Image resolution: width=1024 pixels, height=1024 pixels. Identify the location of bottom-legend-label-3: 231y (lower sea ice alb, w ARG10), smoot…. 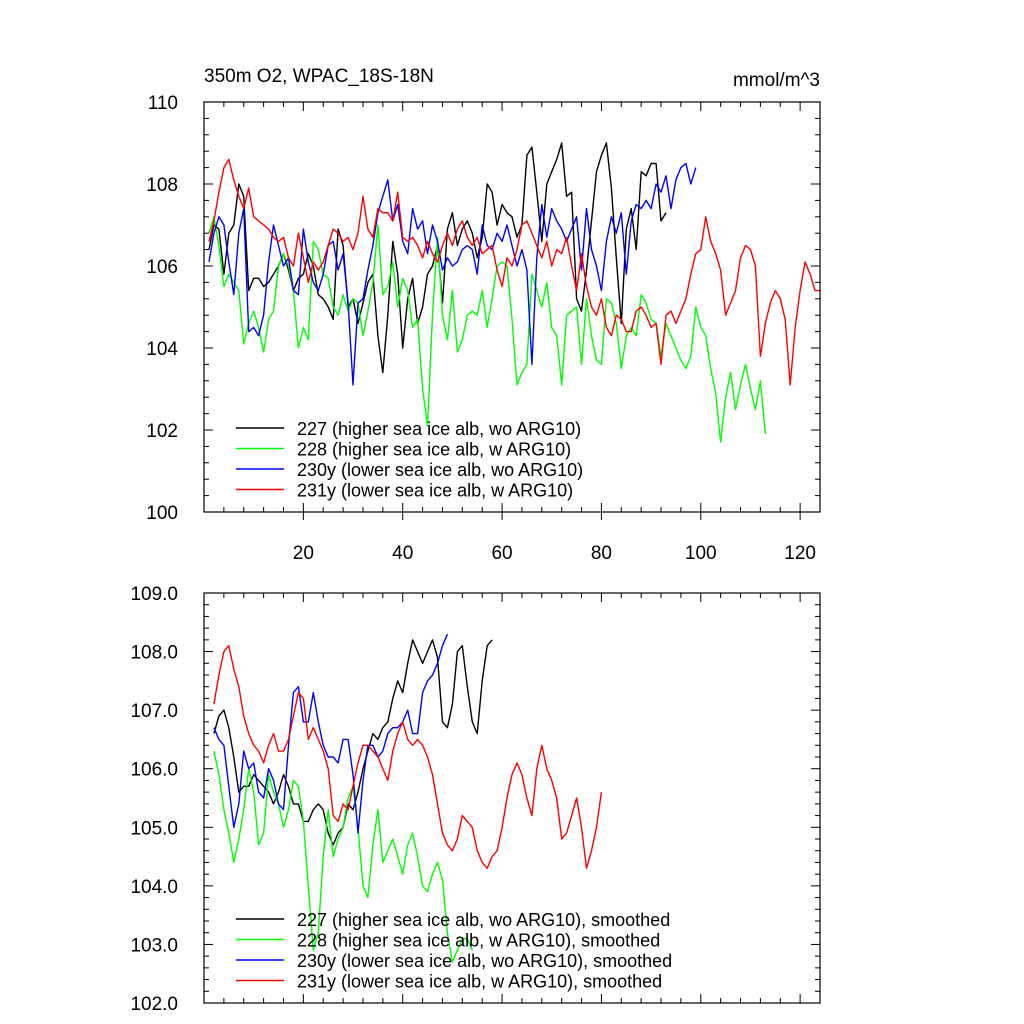
(479, 982).